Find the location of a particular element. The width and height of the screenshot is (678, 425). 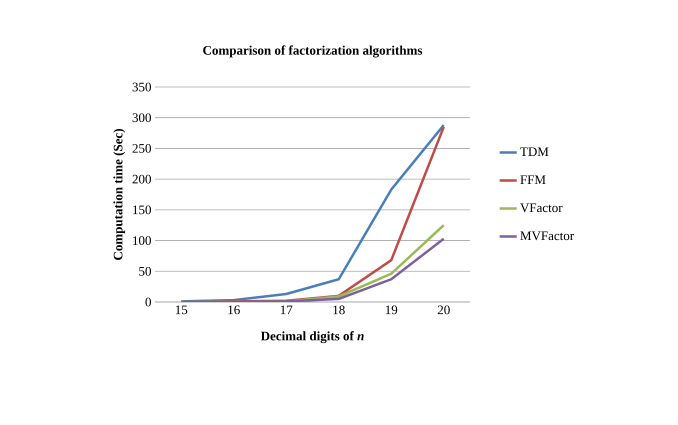

legend-label: VFactor is located at coordinates (541, 207).